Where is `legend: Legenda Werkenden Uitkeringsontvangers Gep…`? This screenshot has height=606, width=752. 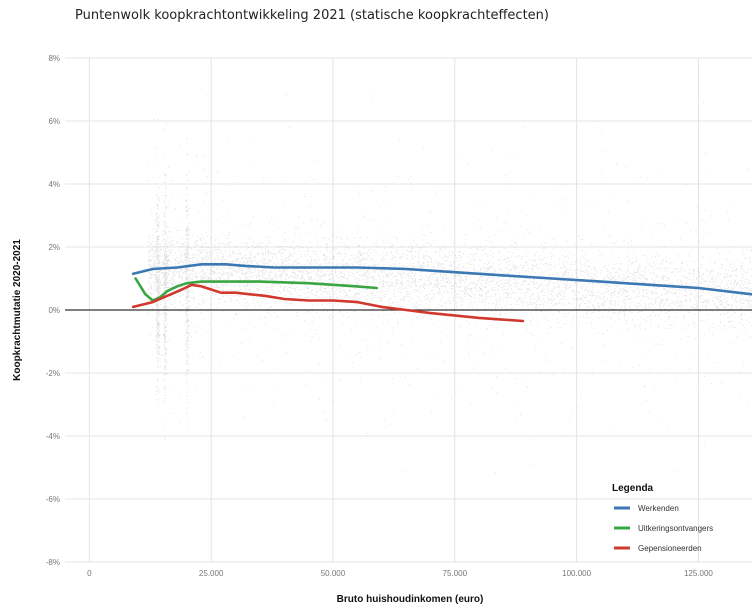 legend: Legenda Werkenden Uitkeringsontvangers Gep… is located at coordinates (662, 518).